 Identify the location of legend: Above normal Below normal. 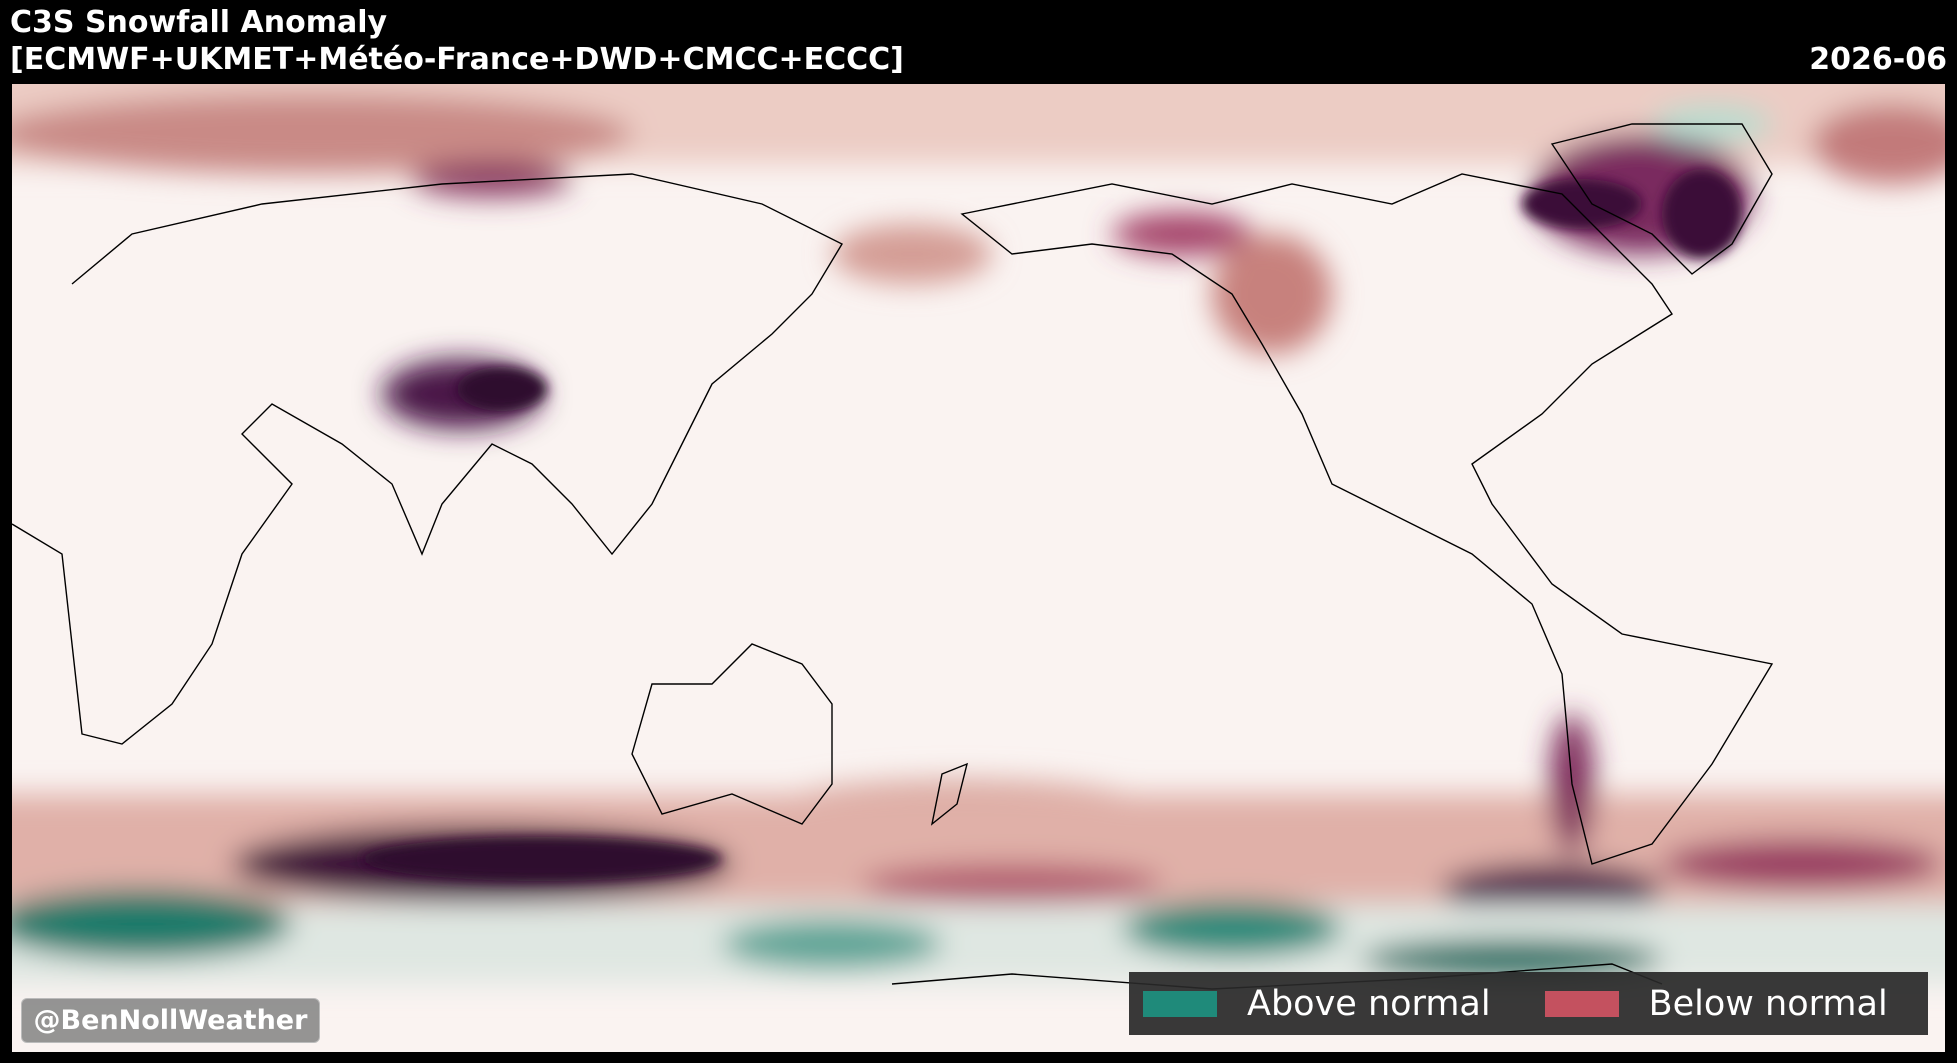
(1528, 1003).